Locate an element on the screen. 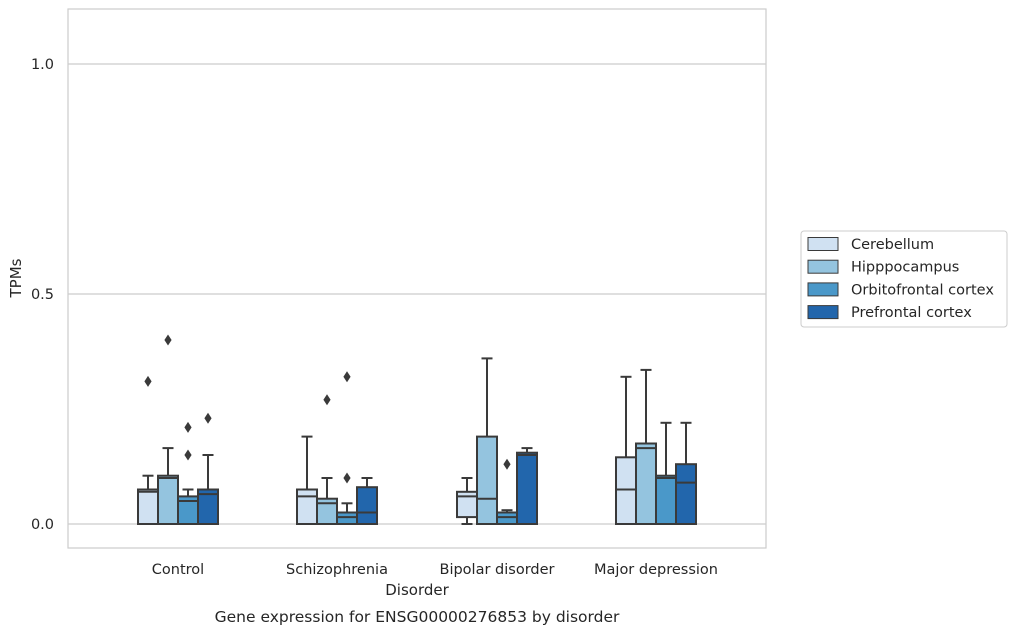 The image size is (1018, 634). y-axis-label: TPMs is located at coordinates (16, 278).